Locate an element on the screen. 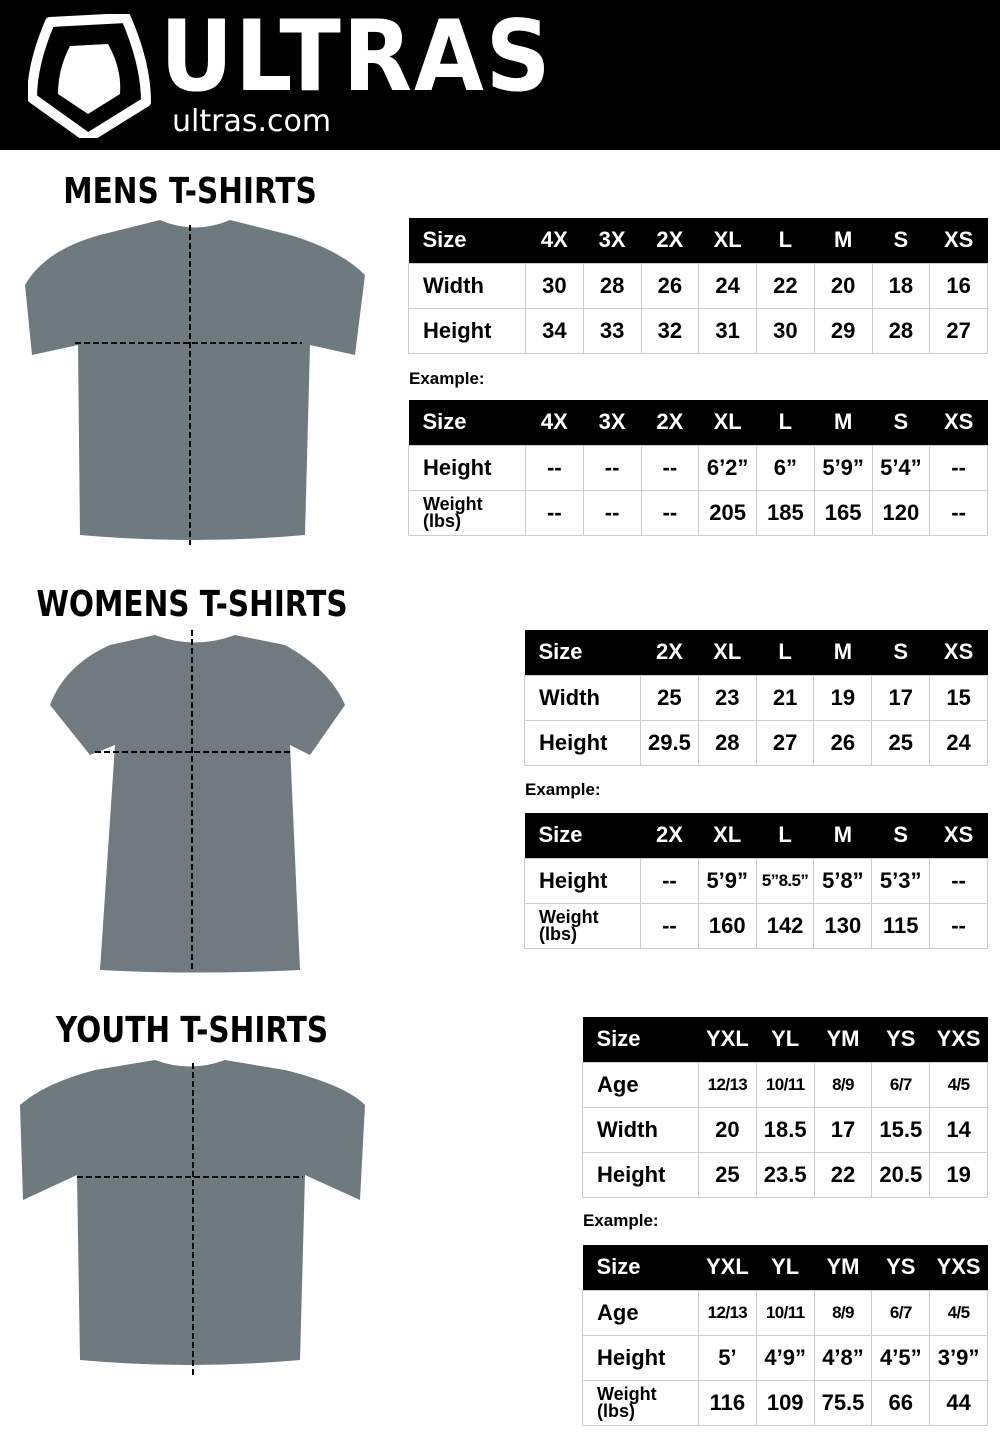 Image resolution: width=1000 pixels, height=1444 pixels. table-header-row: Size 2X XL L M S XS is located at coordinates (756, 652).